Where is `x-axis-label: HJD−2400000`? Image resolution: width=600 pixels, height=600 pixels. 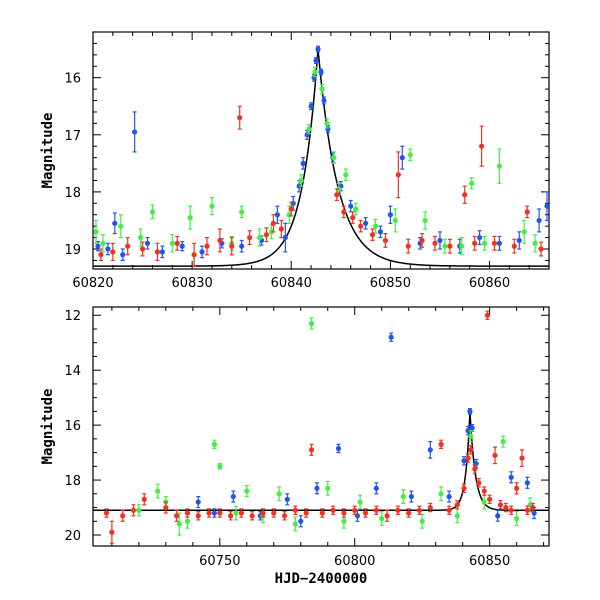
x-axis-label: HJD−2400000 is located at coordinates (321, 579).